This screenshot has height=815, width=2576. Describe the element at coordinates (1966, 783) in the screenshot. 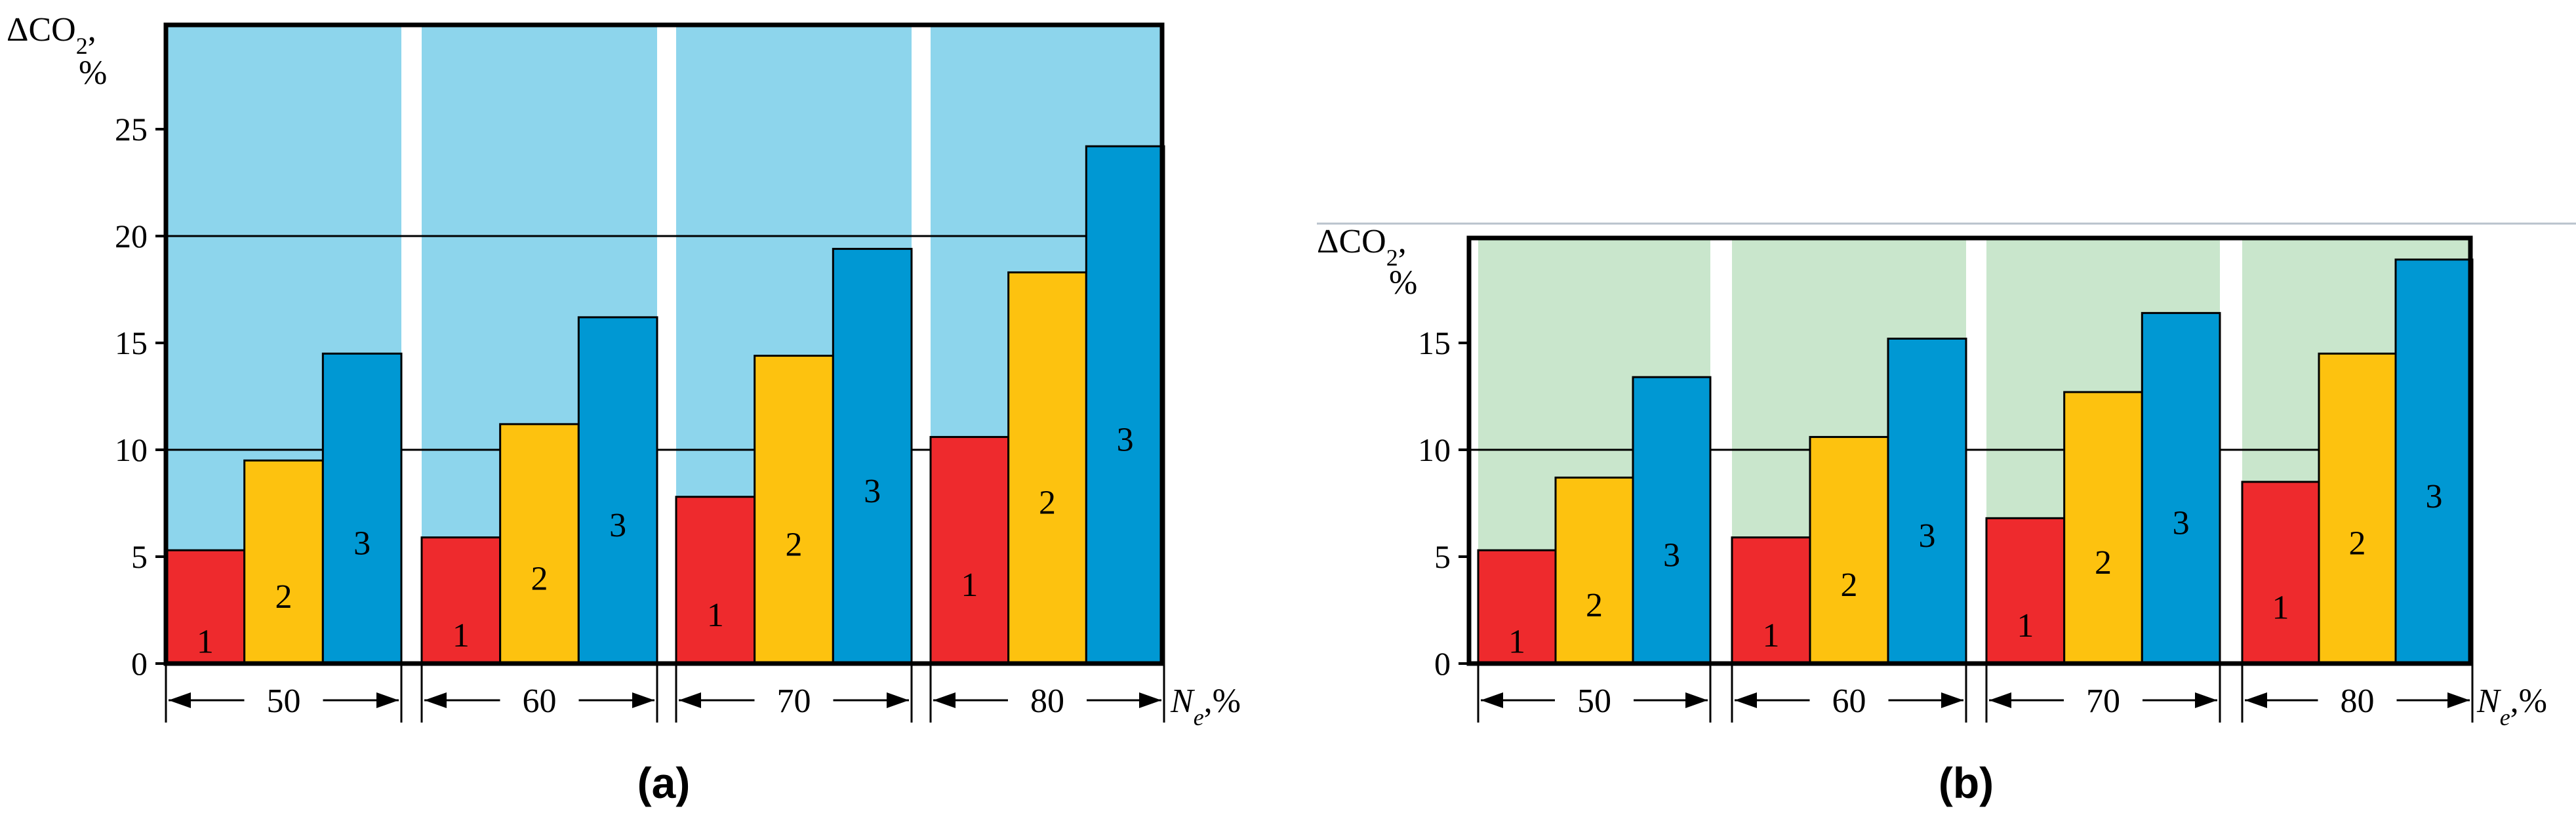

I see `panel-label: (b)` at that location.